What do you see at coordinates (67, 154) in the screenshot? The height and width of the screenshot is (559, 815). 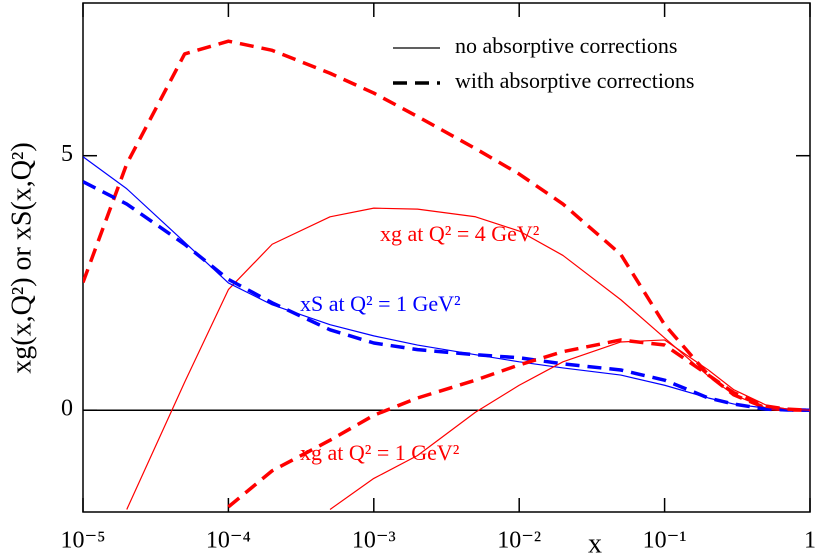 I see `y-tick-label: 5` at bounding box center [67, 154].